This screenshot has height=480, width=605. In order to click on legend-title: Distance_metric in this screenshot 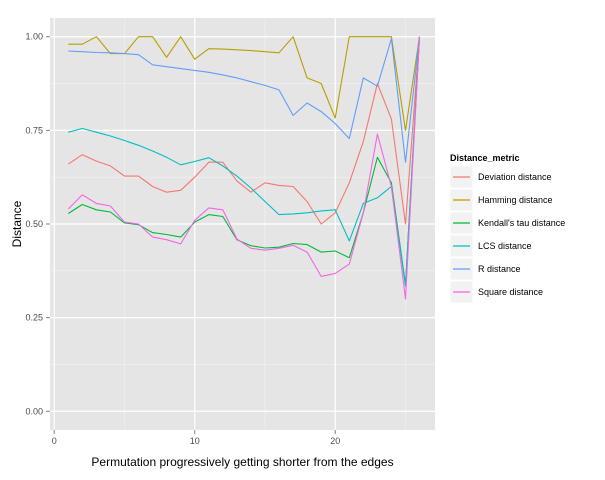, I will do `click(485, 158)`.